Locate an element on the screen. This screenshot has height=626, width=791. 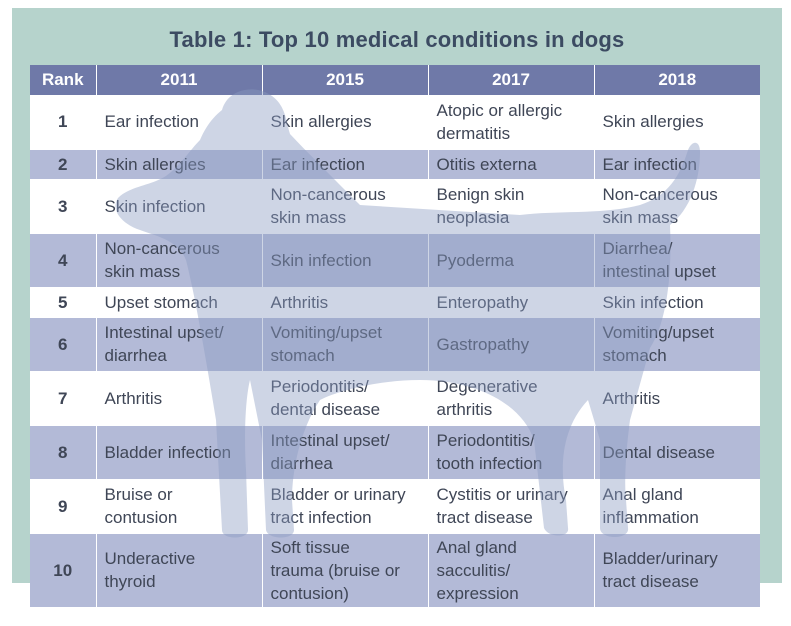
condition-cell-2011: Non-cancerous skin mass is located at coordinates (179, 259).